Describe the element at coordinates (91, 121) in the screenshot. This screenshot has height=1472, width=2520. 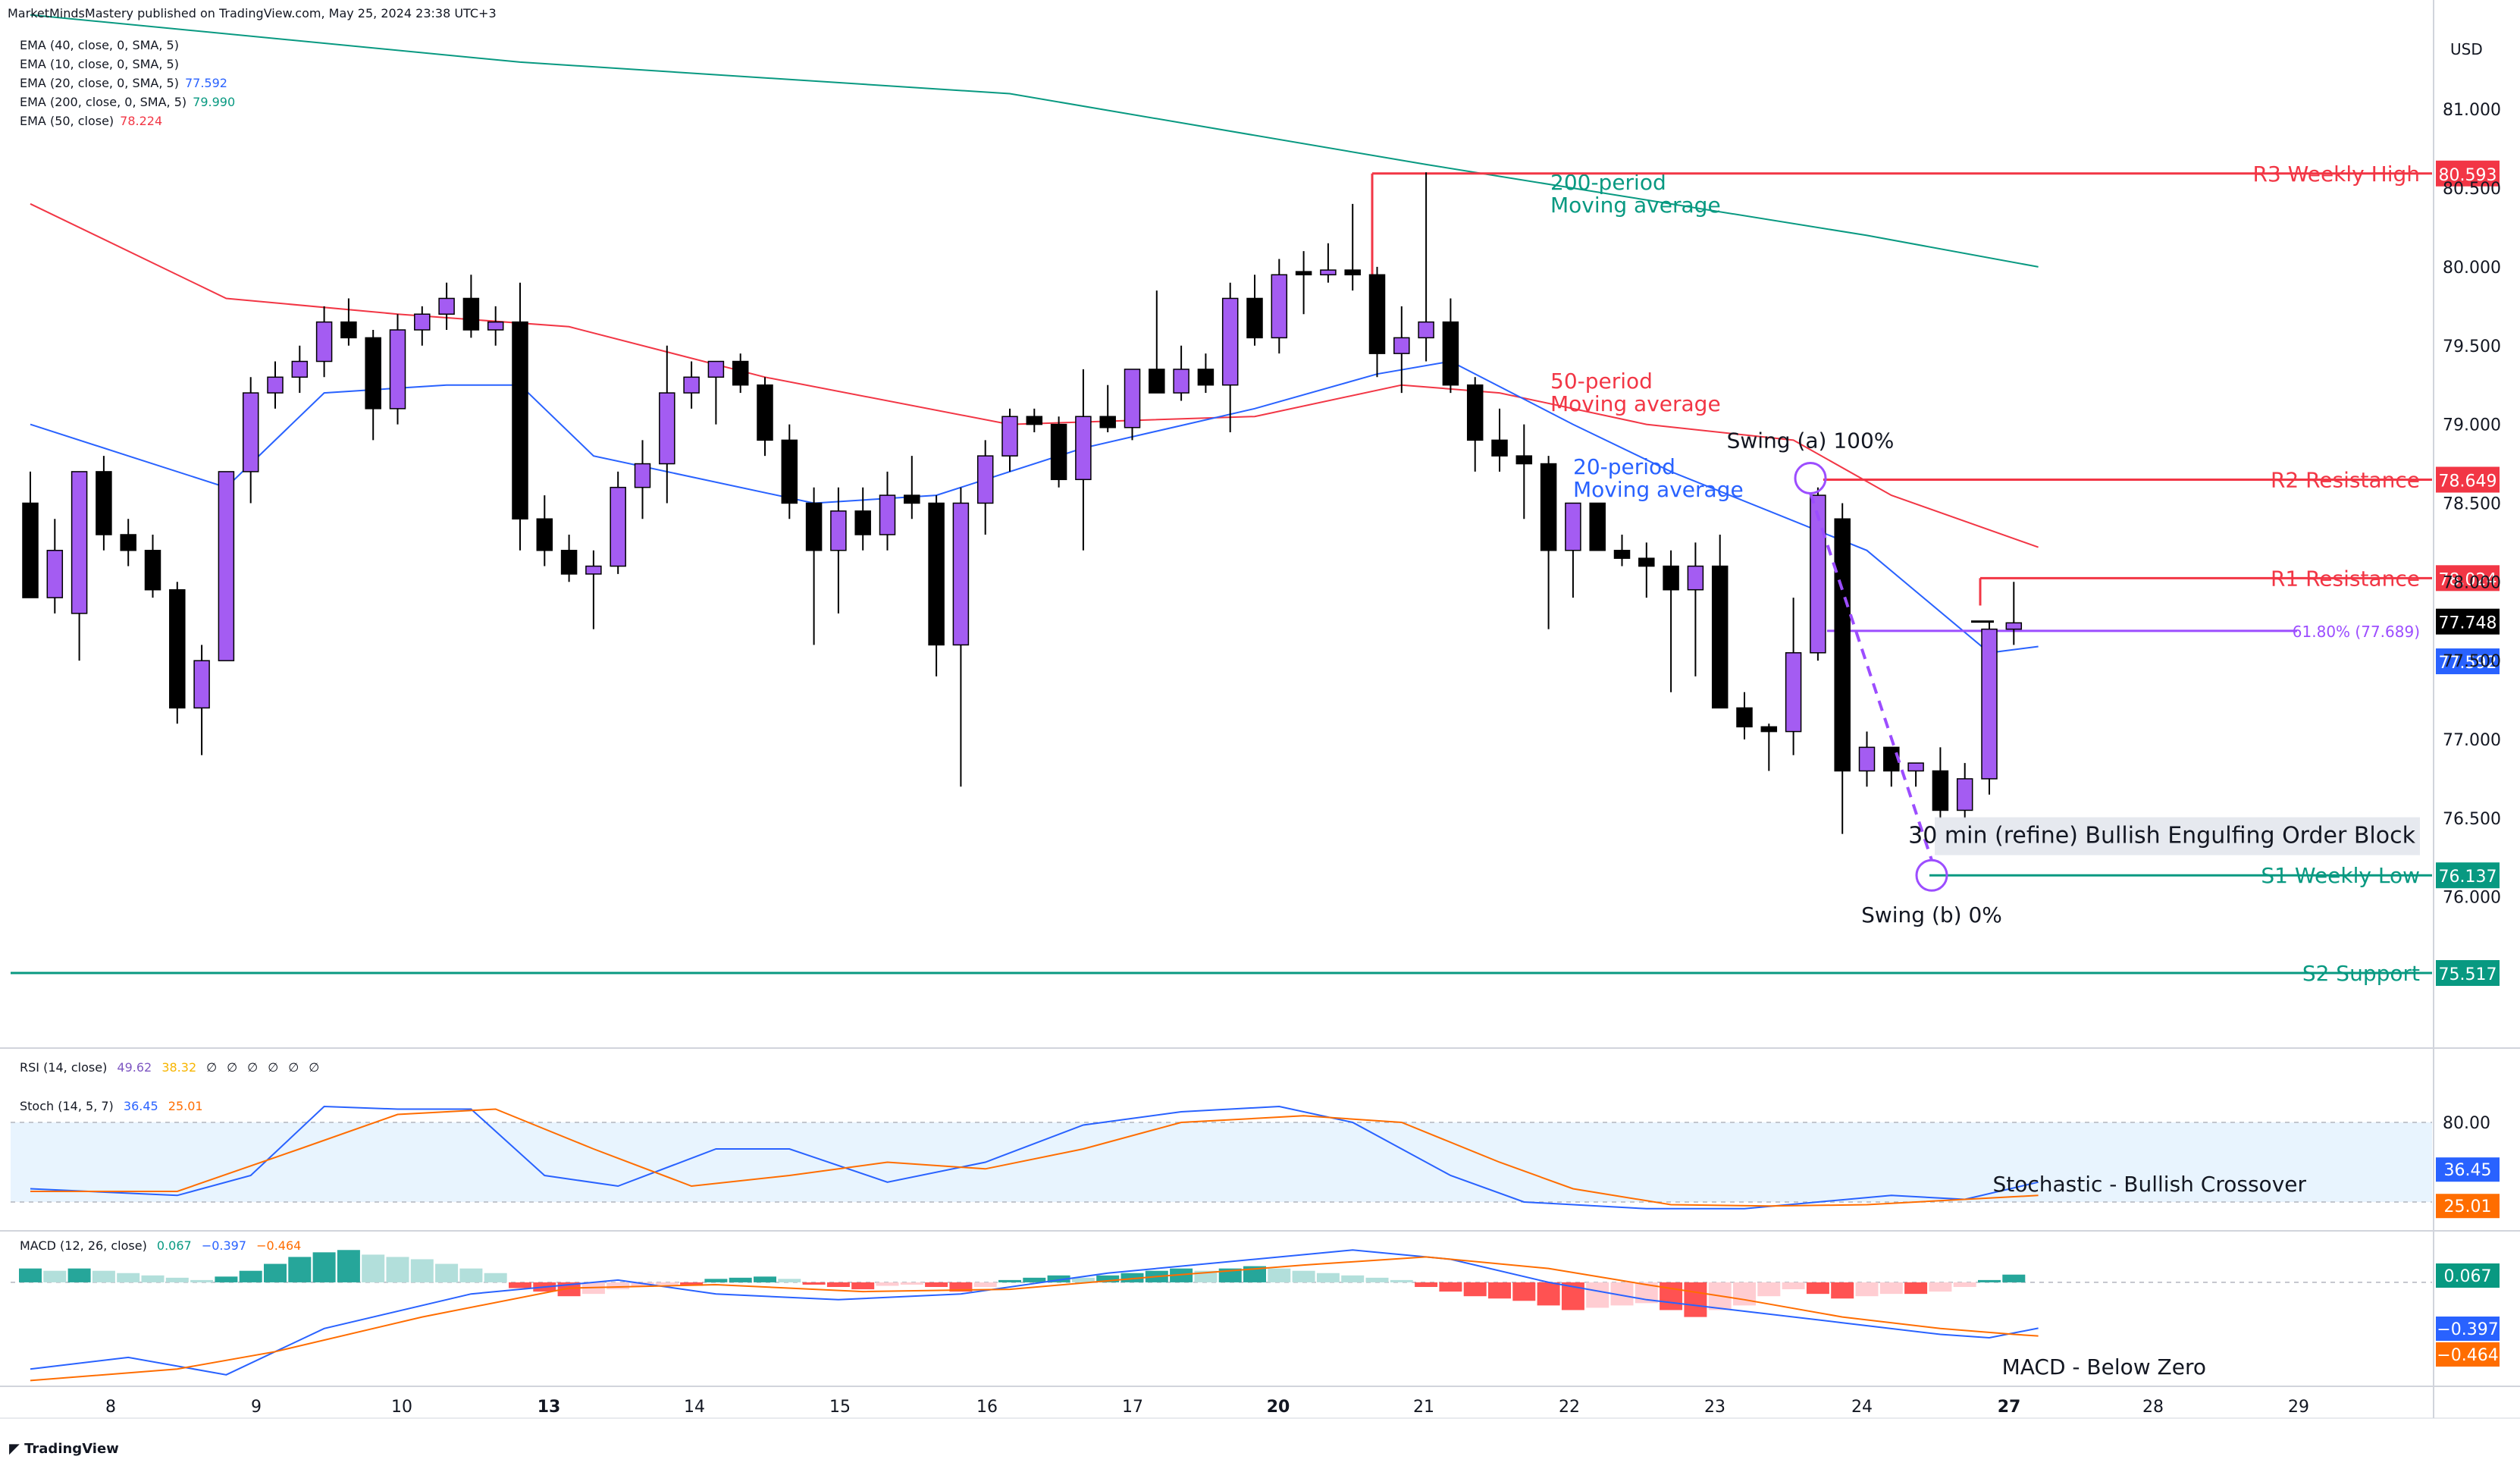
I see `legend-ema50: EMA (50, close) 78.224` at that location.